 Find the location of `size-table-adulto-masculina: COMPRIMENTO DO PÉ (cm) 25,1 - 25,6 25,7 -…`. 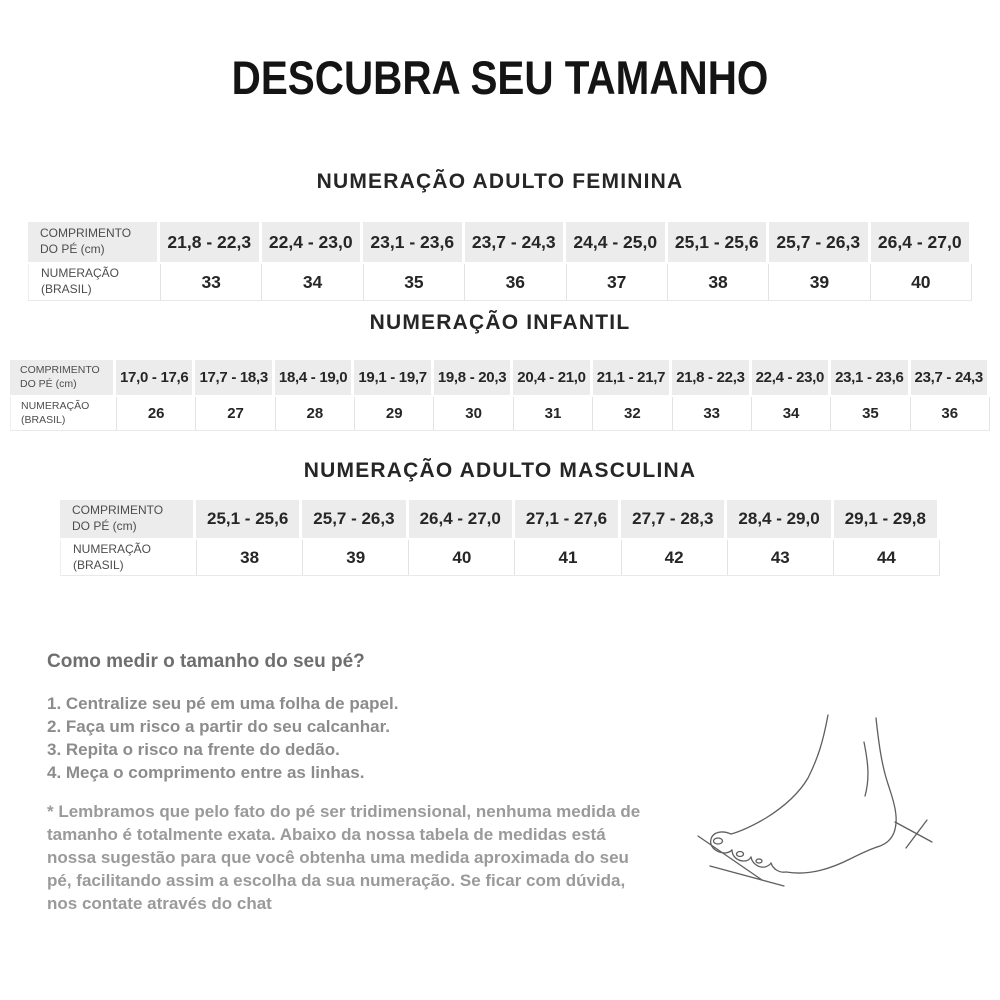

size-table-adulto-masculina: COMPRIMENTO DO PÉ (cm) 25,1 - 25,6 25,7 -… is located at coordinates (500, 538).